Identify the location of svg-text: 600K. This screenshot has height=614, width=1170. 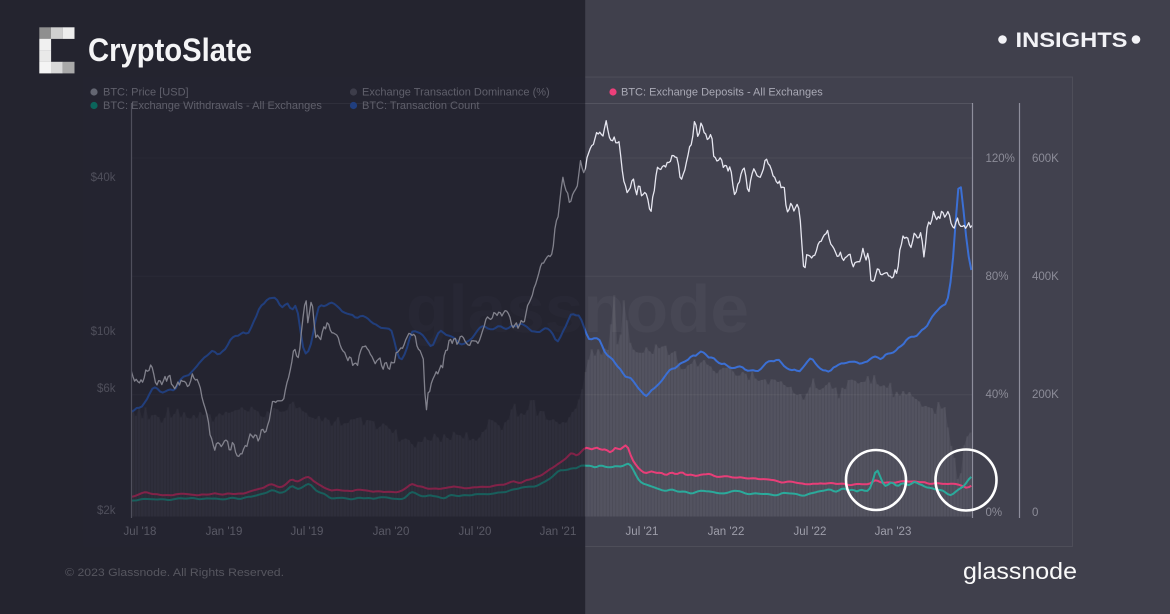
(1045, 159).